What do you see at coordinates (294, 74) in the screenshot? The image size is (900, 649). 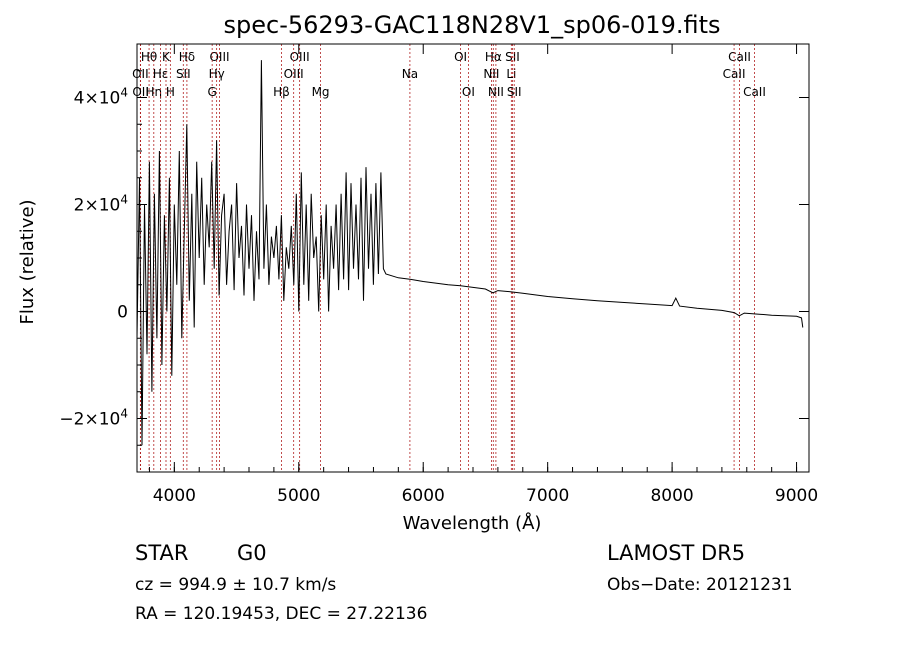 I see `line-label-13: OIII` at bounding box center [294, 74].